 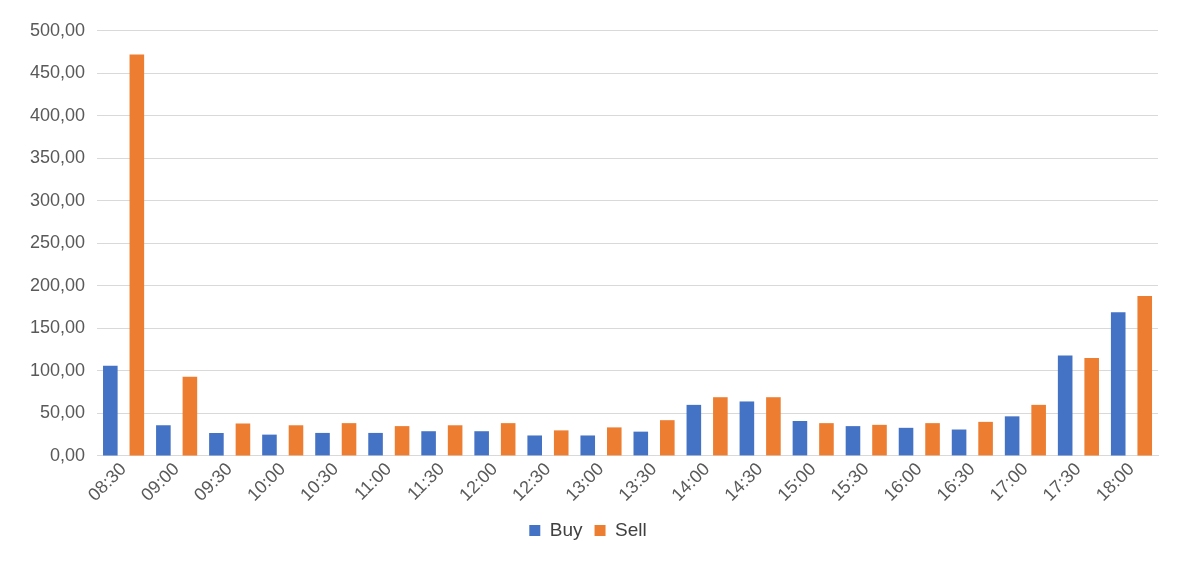 What do you see at coordinates (57, 284) in the screenshot?
I see `y-tick-label: 200,00` at bounding box center [57, 284].